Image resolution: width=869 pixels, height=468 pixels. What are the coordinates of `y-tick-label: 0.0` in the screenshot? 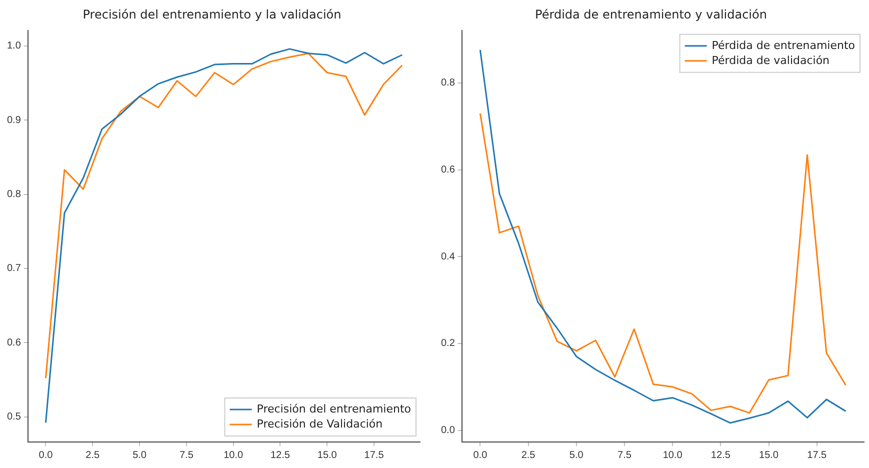 It's located at (448, 430).